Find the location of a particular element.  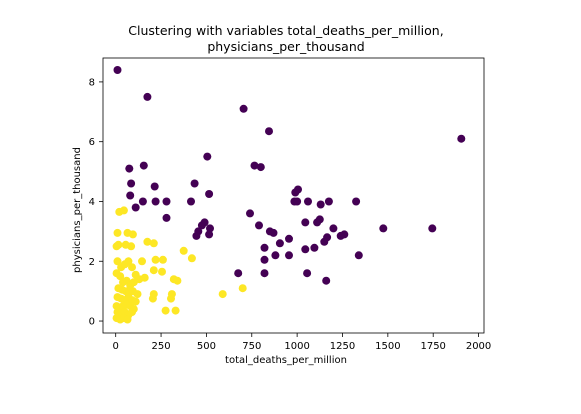

y-tick-label-1: 2 is located at coordinates (92, 262).